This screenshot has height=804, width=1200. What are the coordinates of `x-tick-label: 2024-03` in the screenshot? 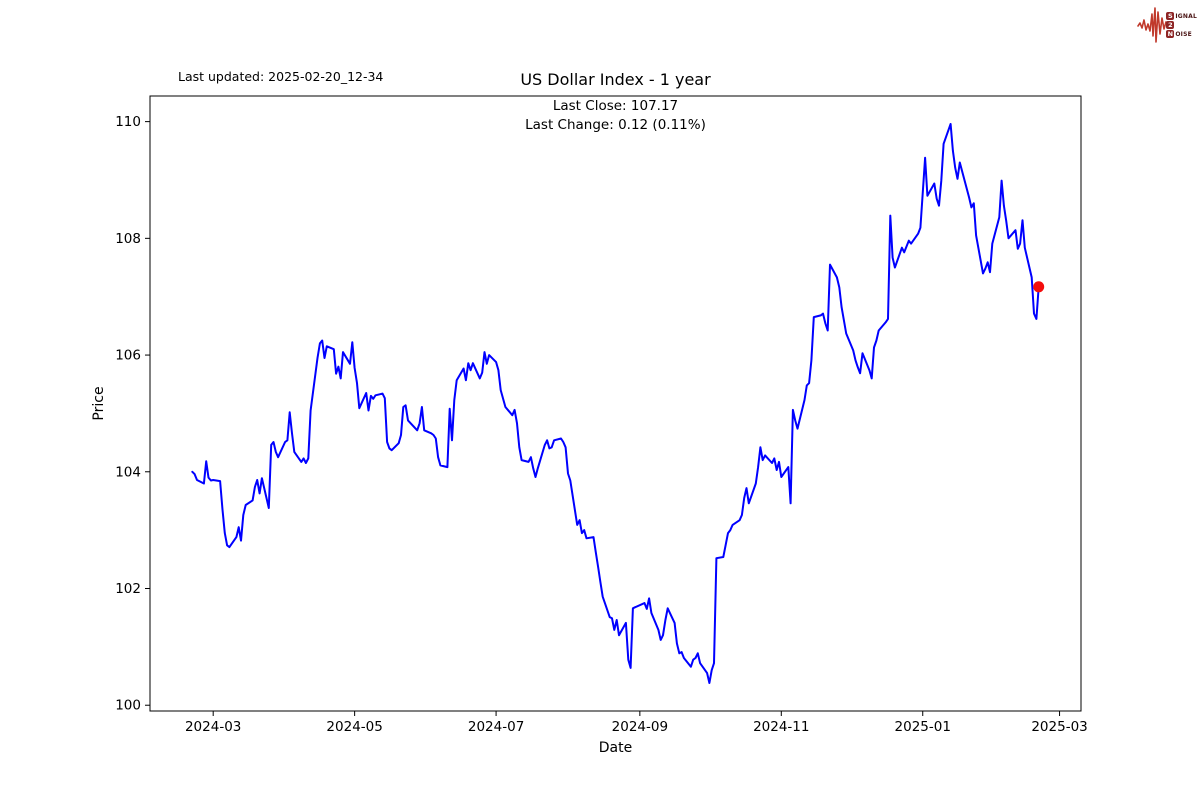 It's located at (213, 727).